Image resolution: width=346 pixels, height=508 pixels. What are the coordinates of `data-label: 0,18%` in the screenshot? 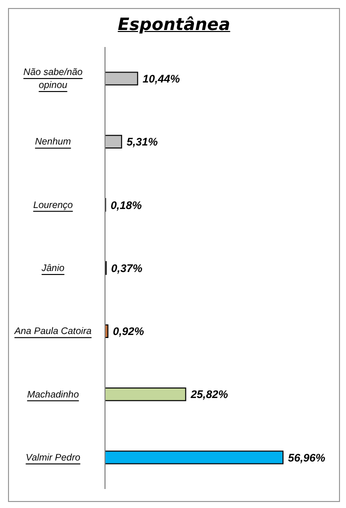 It's located at (126, 206).